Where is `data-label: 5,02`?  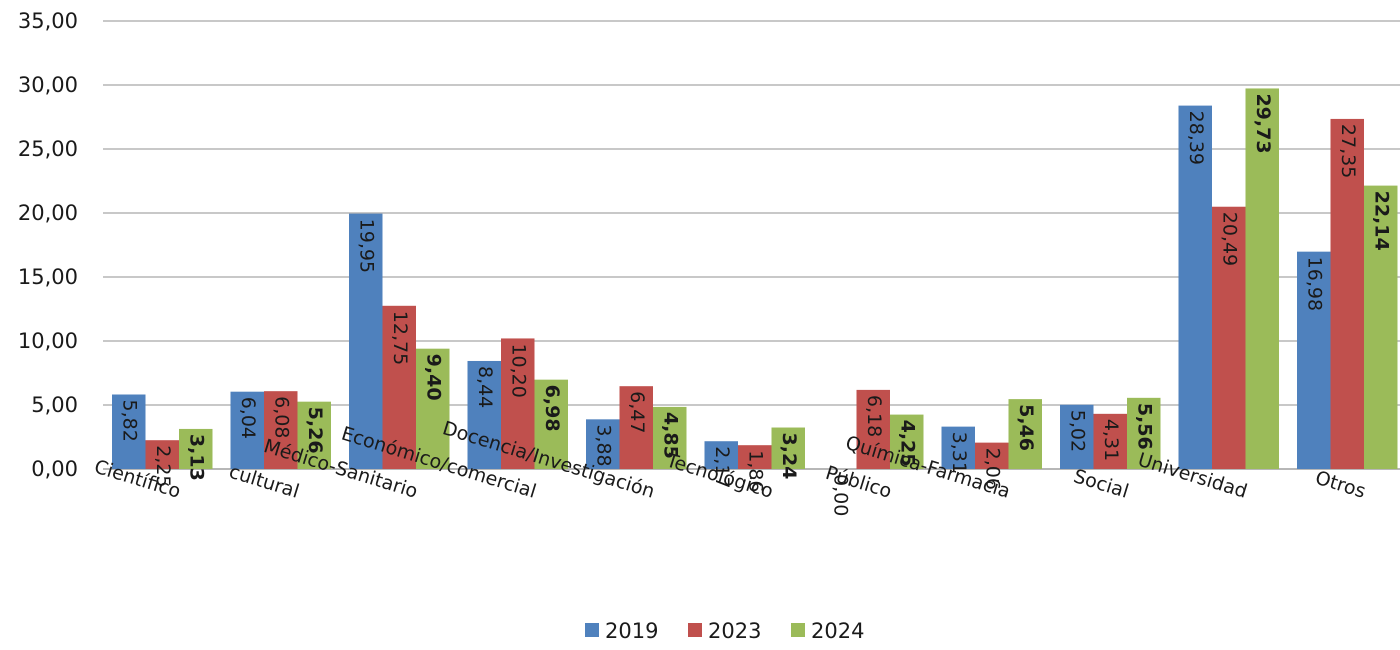
data-label: 5,02 is located at coordinates (1077, 431).